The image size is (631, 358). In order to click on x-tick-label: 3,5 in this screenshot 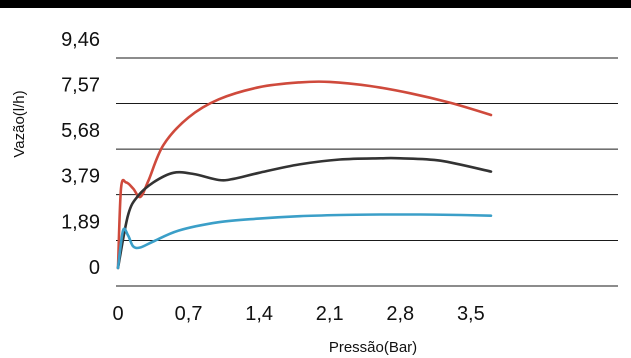, I will do `click(471, 314)`.